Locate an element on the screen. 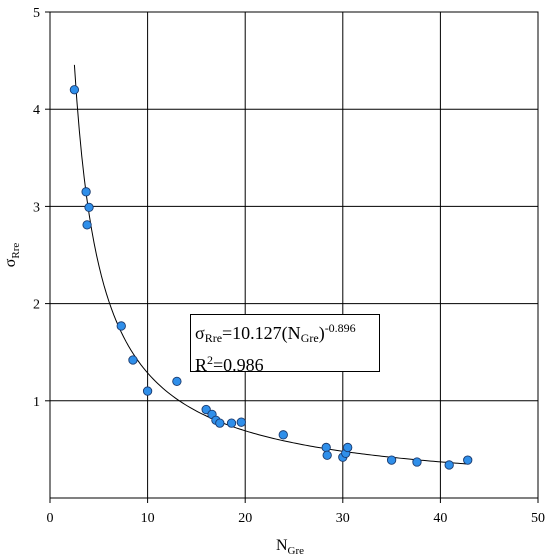 The image size is (550, 557). equation-exponent: -0.896 is located at coordinates (340, 328).